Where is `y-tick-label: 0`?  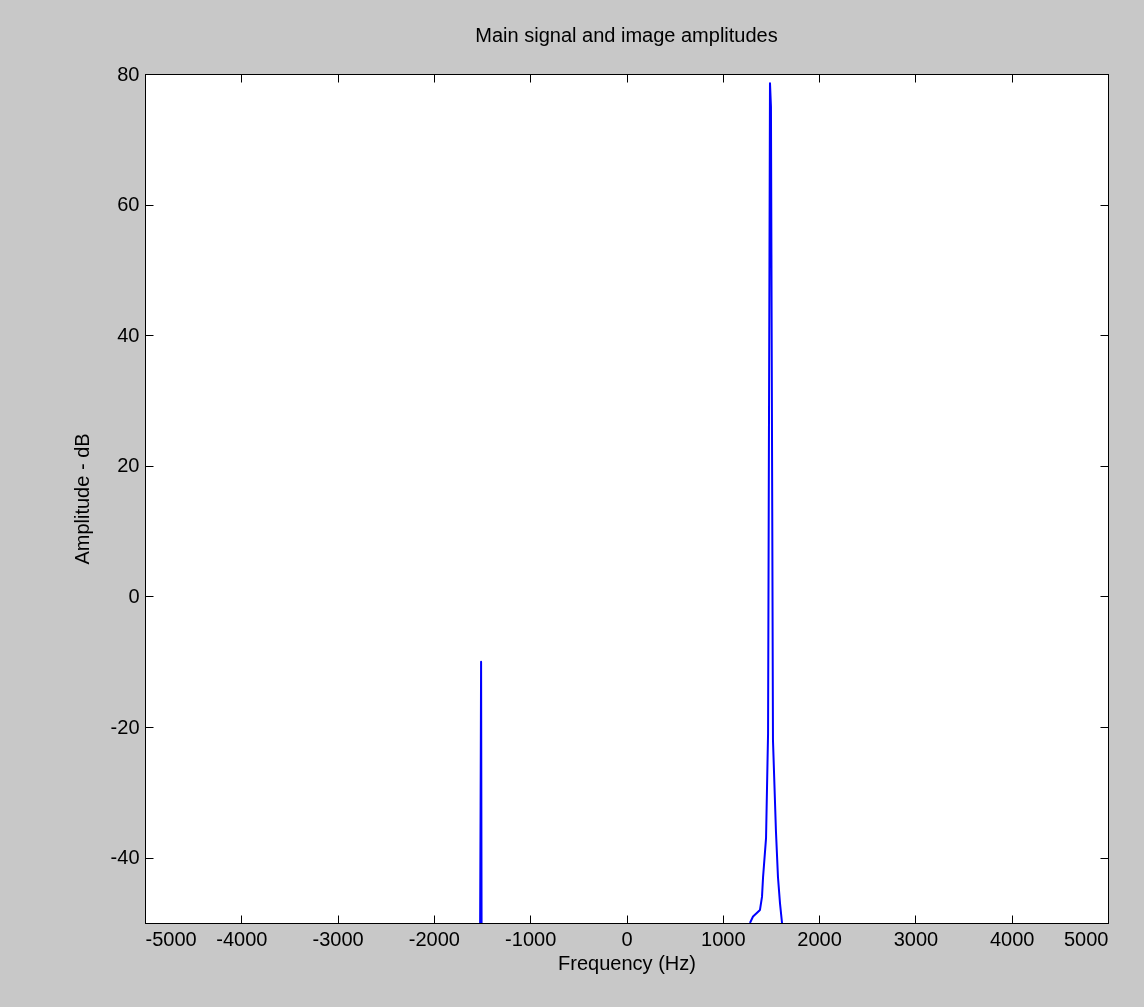
y-tick-label: 0 is located at coordinates (134, 595).